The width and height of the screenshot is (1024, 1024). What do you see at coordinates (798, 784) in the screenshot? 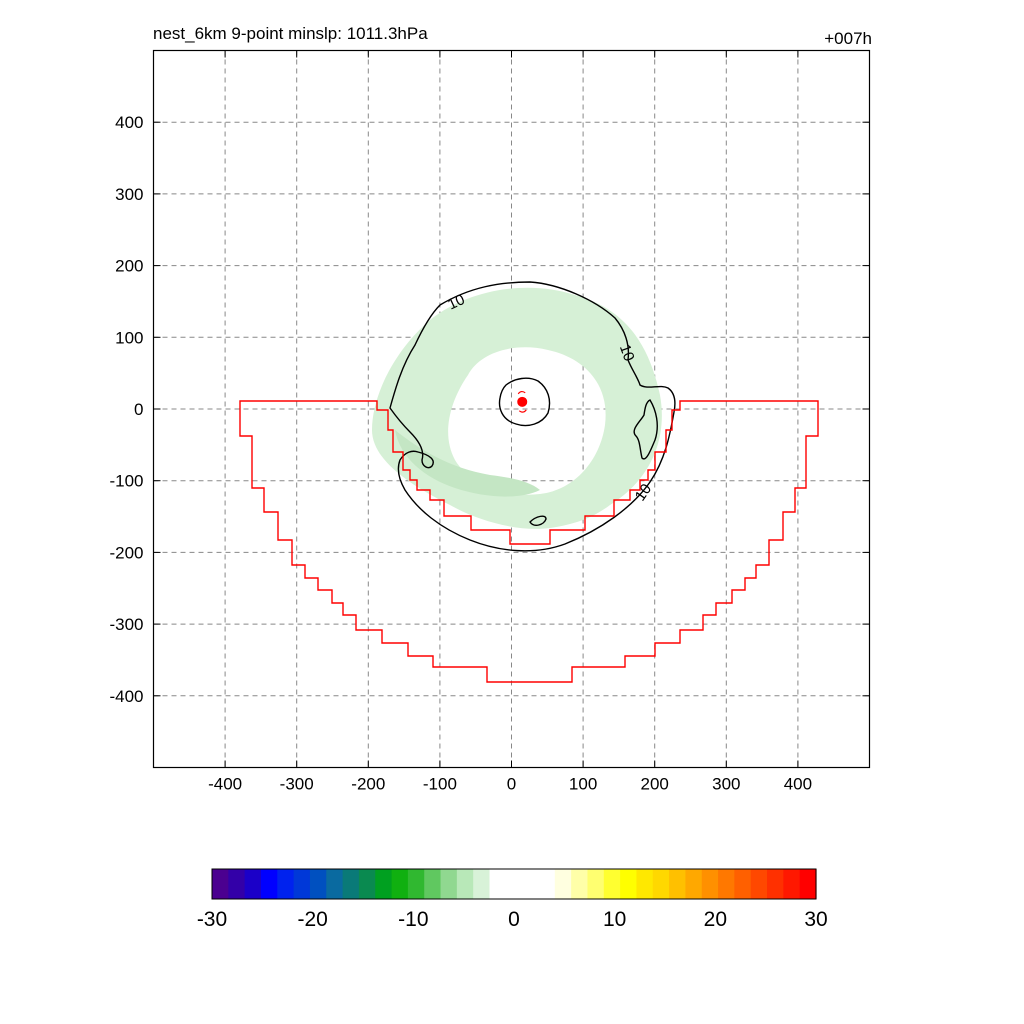
I see `x-tick-label: 400` at bounding box center [798, 784].